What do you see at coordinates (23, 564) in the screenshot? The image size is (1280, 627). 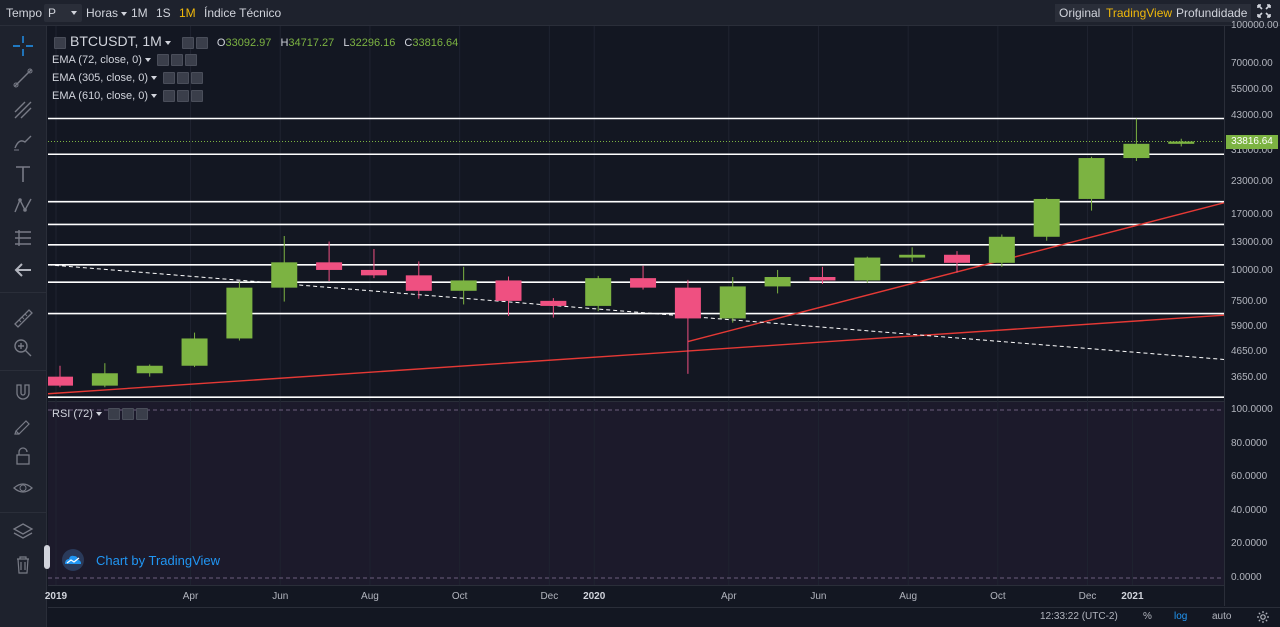 I see `delete-tool` at bounding box center [23, 564].